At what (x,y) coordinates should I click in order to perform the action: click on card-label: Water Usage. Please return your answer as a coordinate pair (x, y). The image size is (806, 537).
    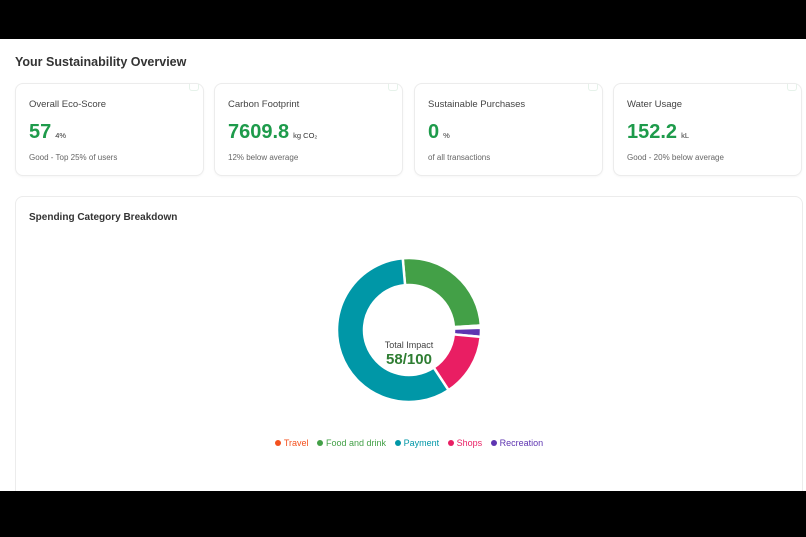
    Looking at the image, I should click on (655, 104).